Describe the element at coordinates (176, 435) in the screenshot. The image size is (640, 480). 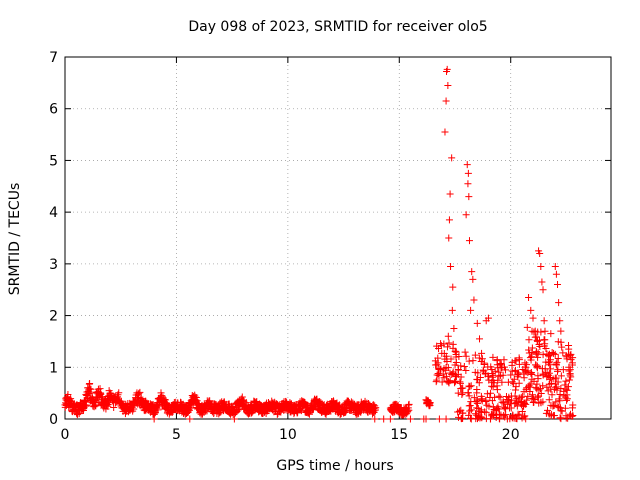
I see `x-tick-label: 5` at that location.